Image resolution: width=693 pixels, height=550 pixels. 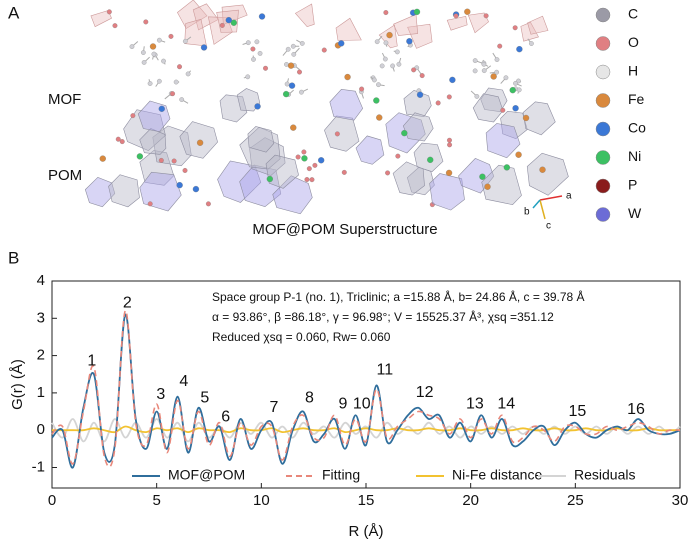 I want to click on y-tick-label: 3, so click(x=41, y=317).